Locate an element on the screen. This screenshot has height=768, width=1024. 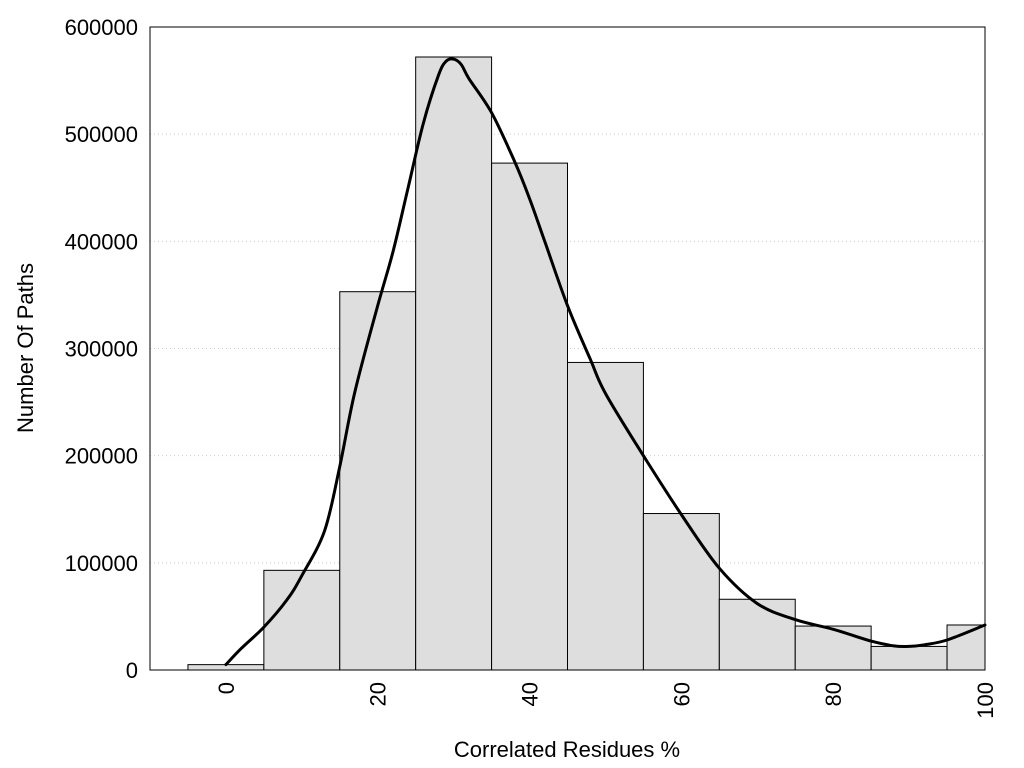
y-tick-label-200000: 200000 is located at coordinates (101, 456).